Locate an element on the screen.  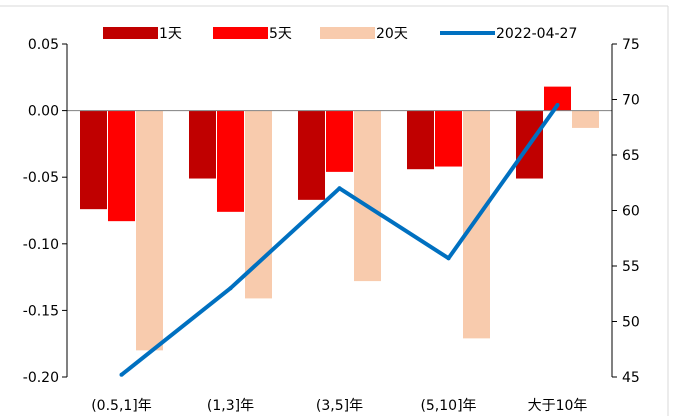
left-tick-label: 0.00 is located at coordinates (43, 112).